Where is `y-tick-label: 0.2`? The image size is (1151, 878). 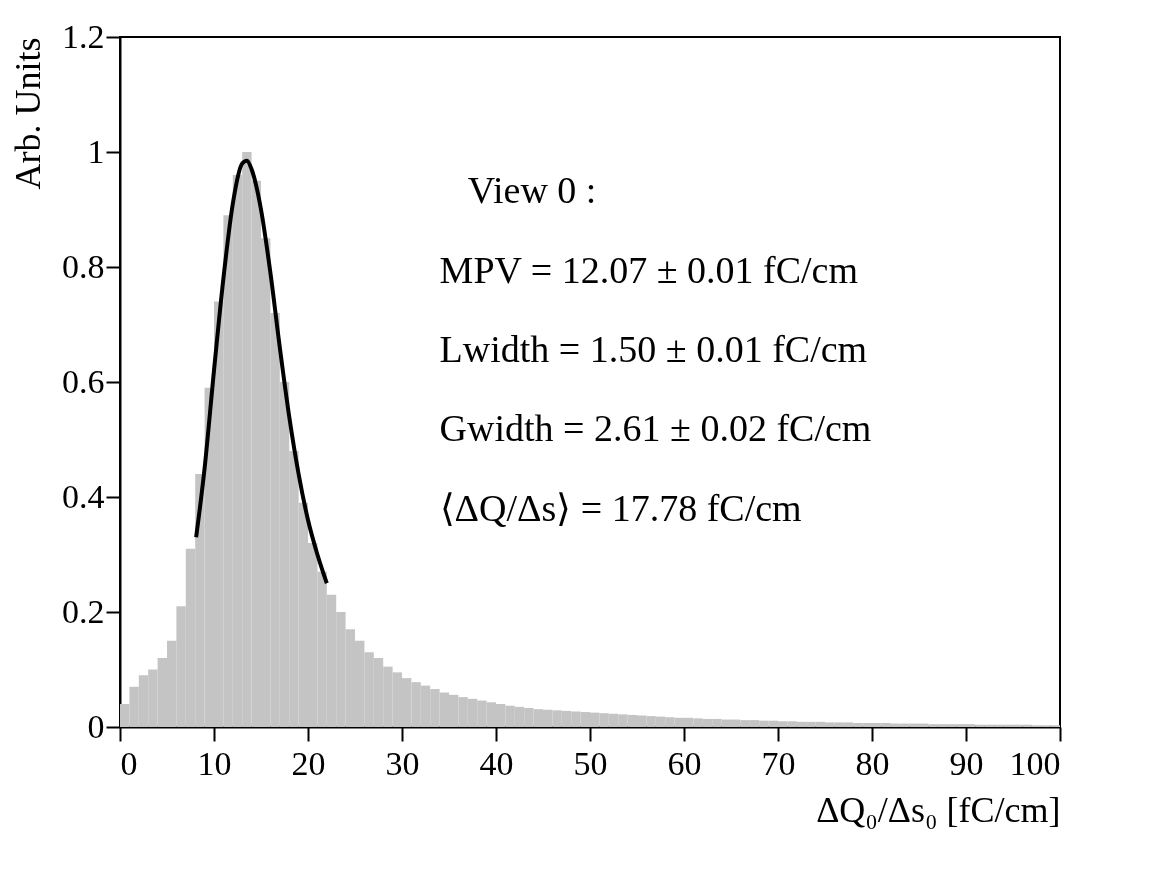 y-tick-label: 0.2 is located at coordinates (83, 611).